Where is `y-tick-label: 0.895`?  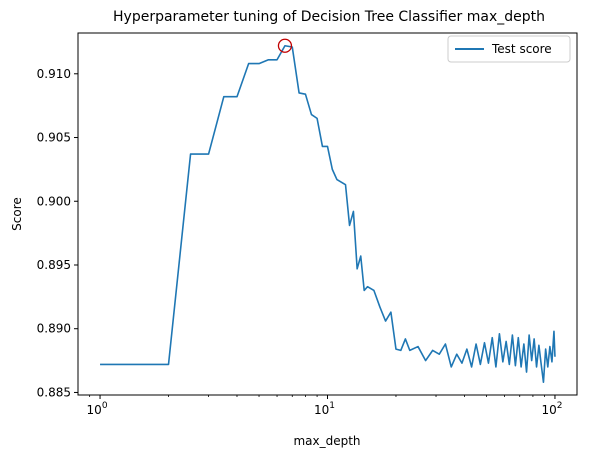
y-tick-label: 0.895 is located at coordinates (54, 265).